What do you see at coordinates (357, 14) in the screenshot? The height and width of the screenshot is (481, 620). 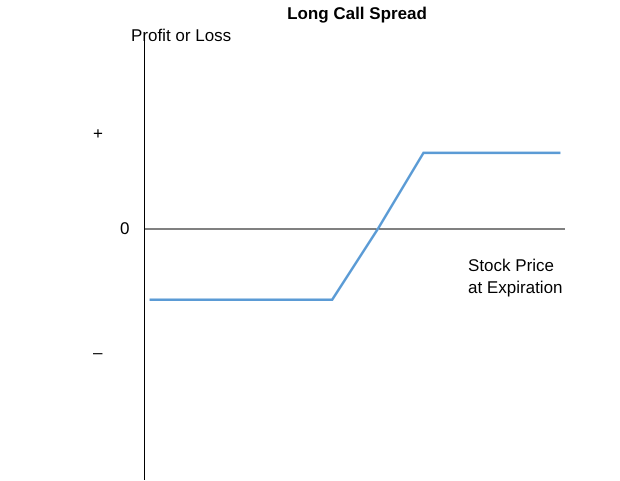 I see `chart-title: Long Call Spread` at bounding box center [357, 14].